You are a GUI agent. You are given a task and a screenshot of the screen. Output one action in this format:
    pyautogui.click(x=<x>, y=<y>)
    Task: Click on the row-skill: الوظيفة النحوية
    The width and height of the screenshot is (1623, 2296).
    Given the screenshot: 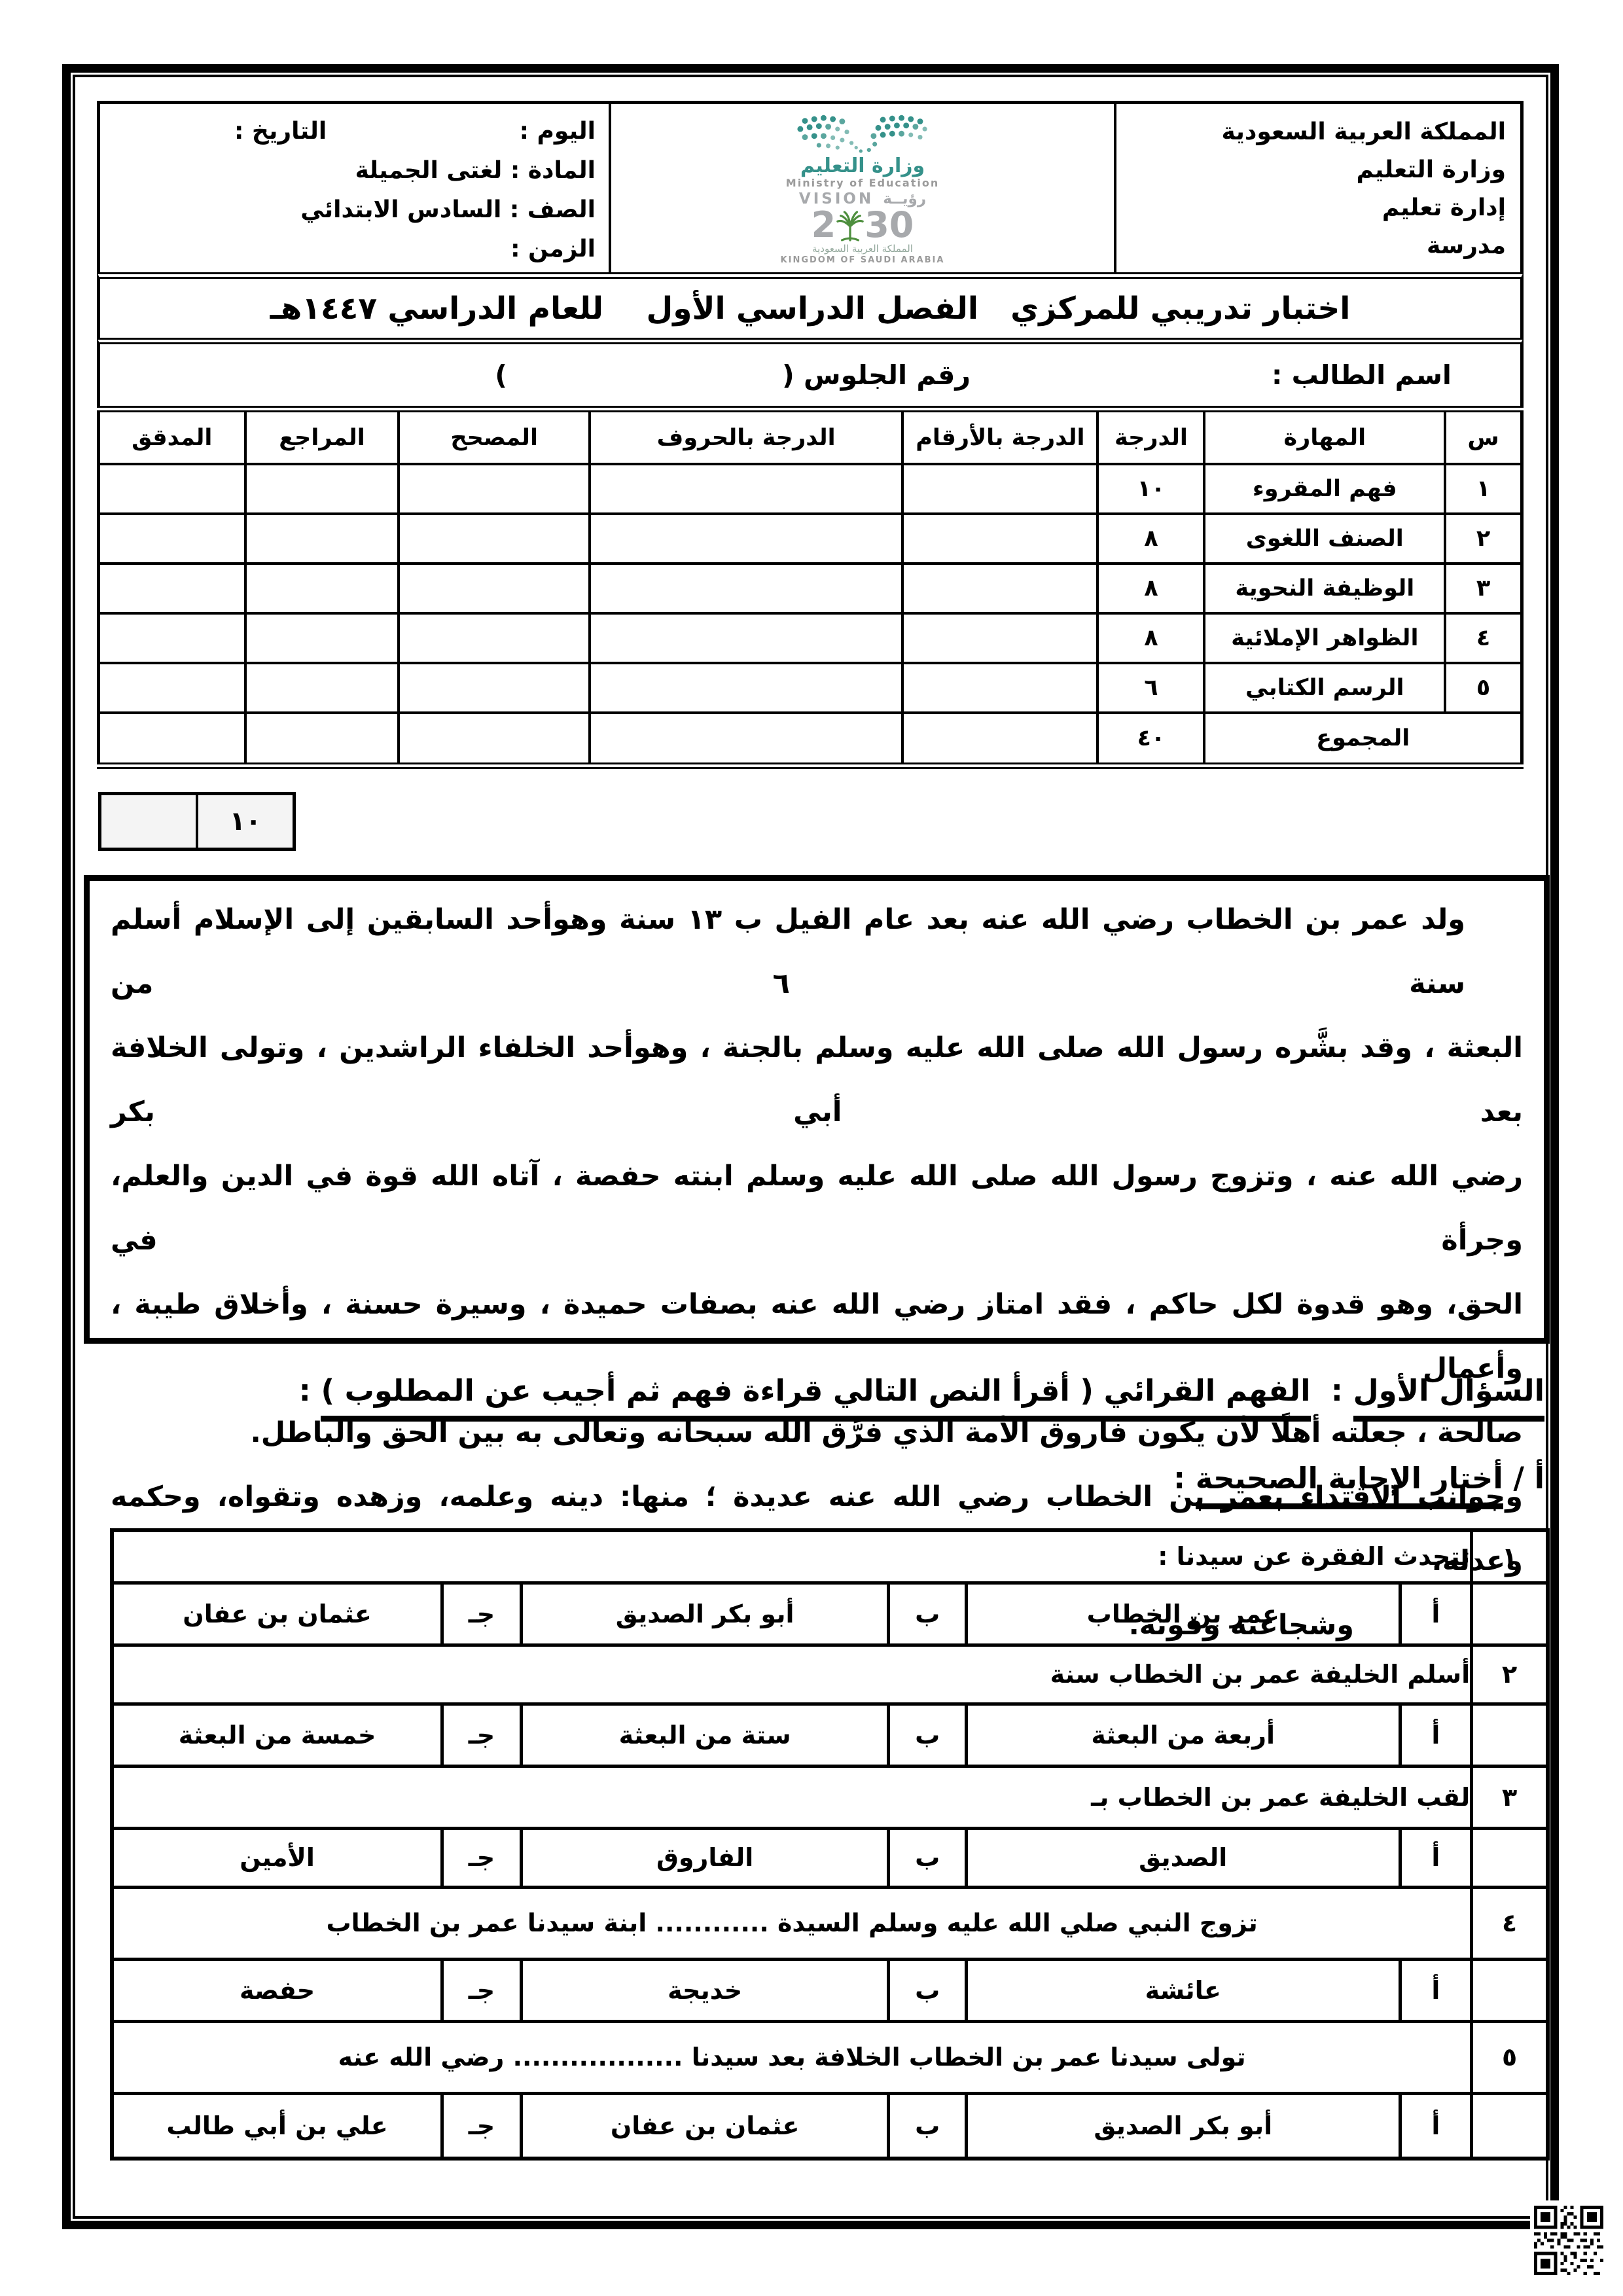 What is the action you would take?
    pyautogui.click(x=1325, y=588)
    